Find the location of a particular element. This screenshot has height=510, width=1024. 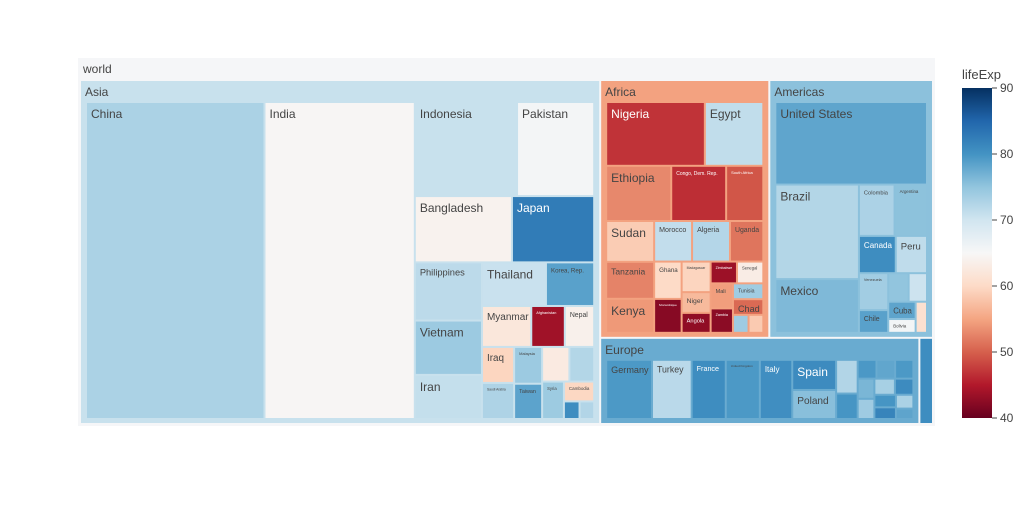

country-spain: Spain is located at coordinates (814, 374).